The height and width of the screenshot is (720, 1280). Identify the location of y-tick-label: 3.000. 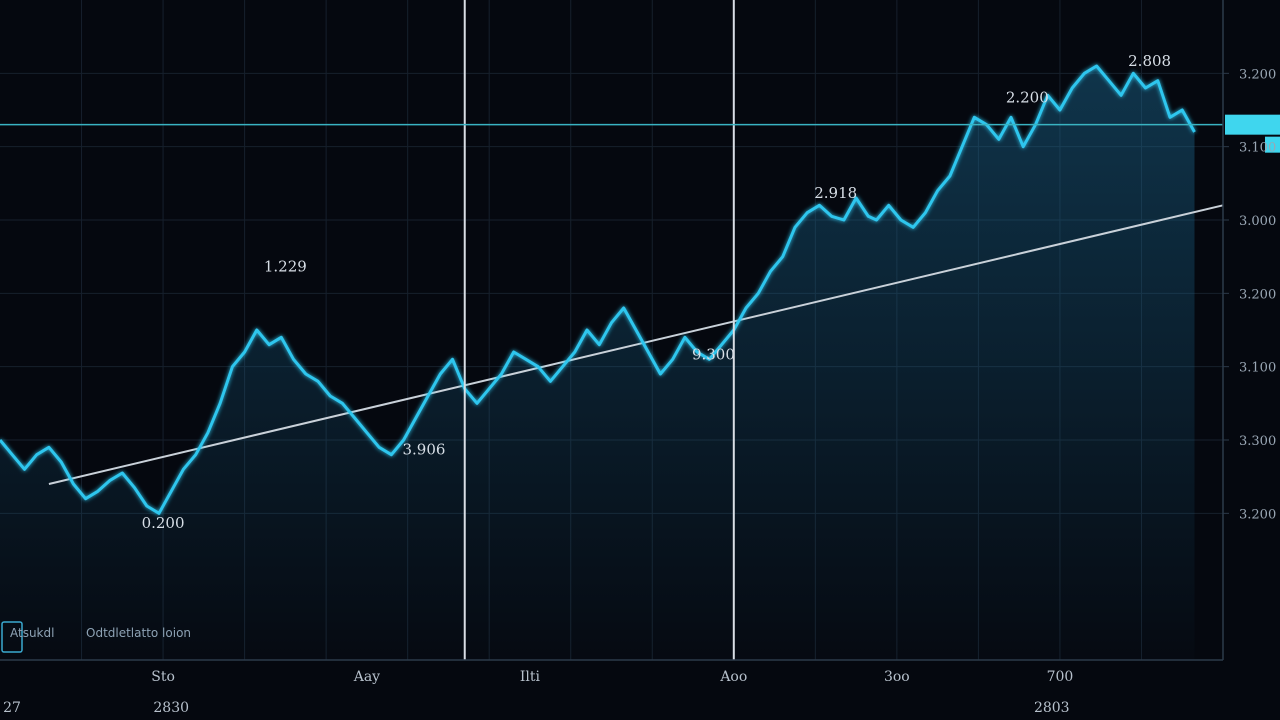
(1257, 221).